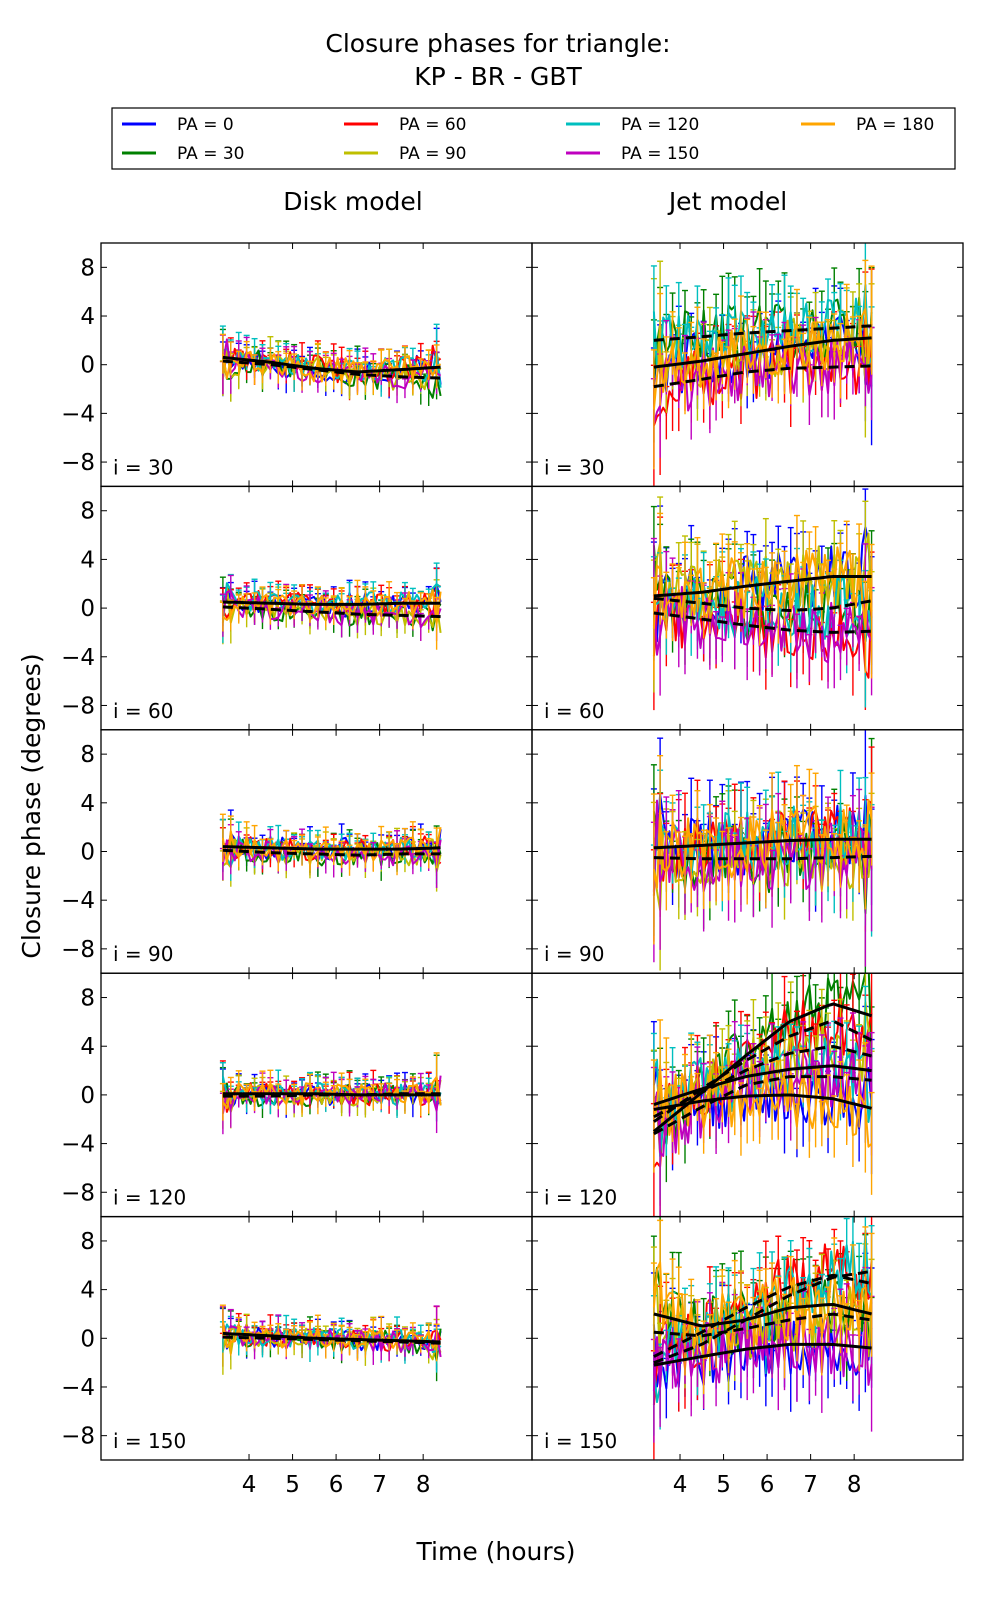  I want to click on panel-disk-i60: 8 4 0 −4 −8 i = 60, so click(297, 608).